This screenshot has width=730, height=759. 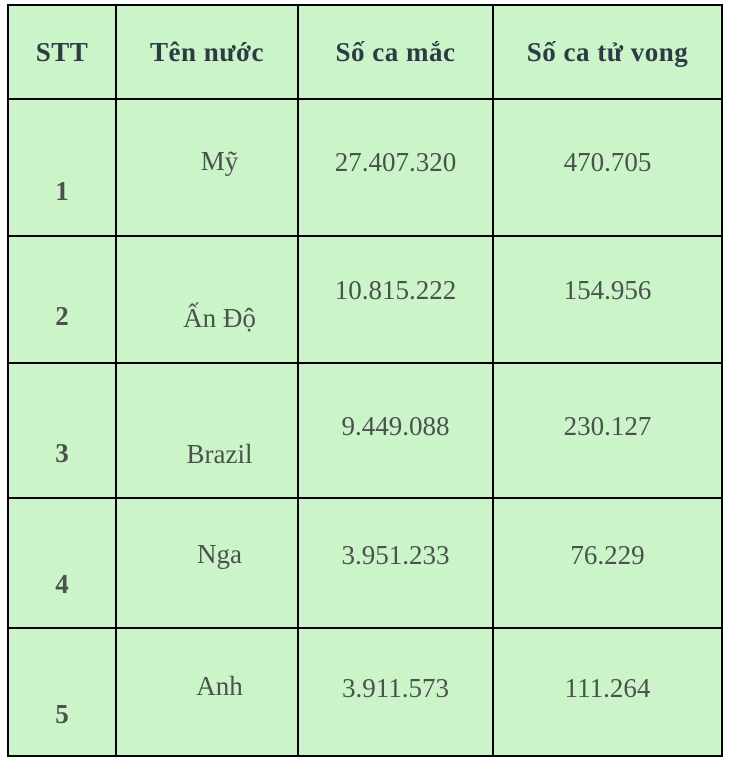 I want to click on cases-cell: 10.815.222, so click(x=395, y=299).